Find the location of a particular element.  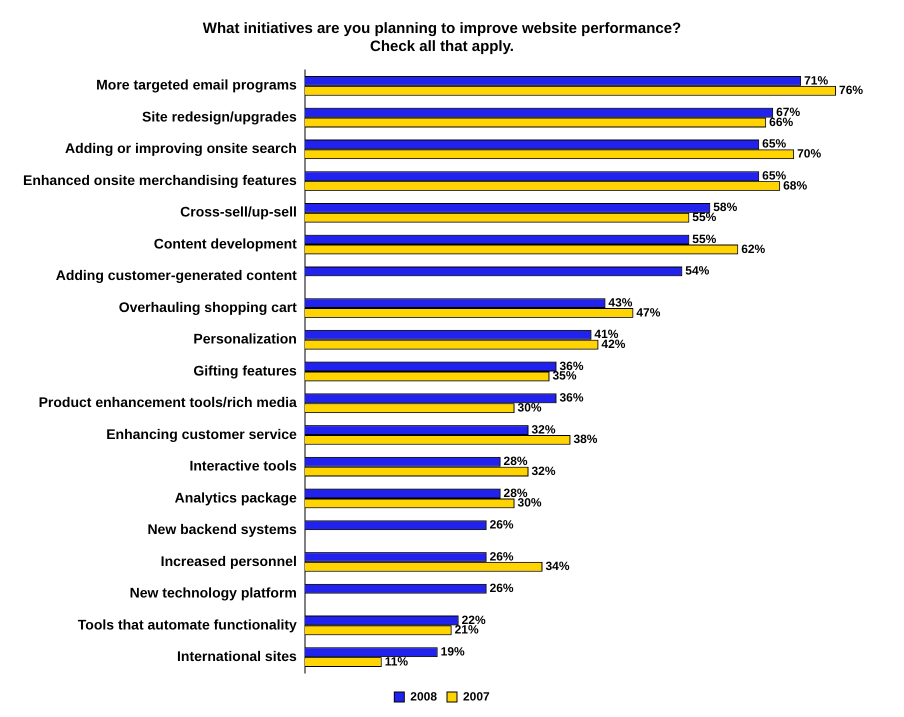

data-label: 70% is located at coordinates (809, 153).